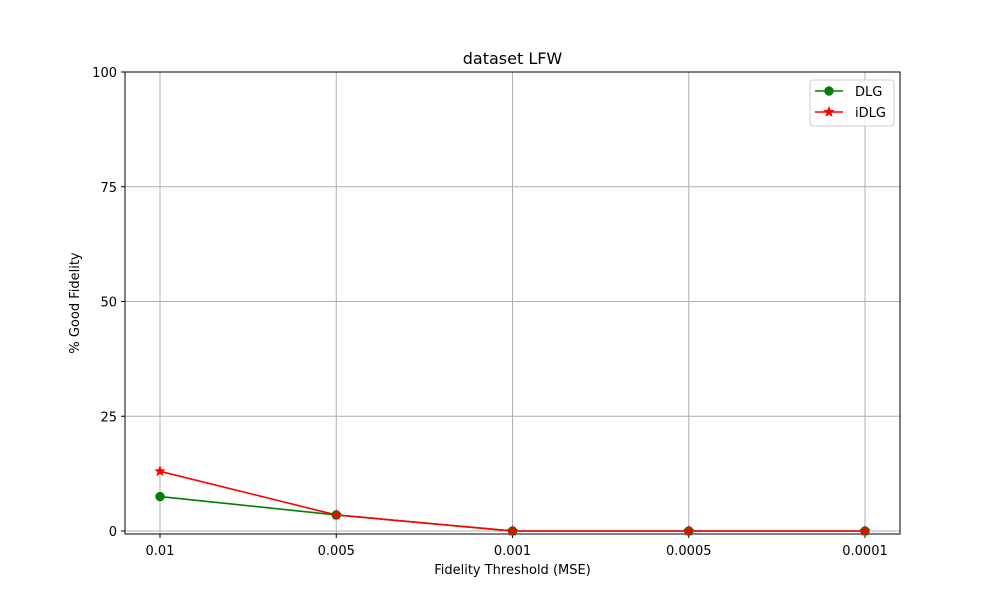  Describe the element at coordinates (868, 92) in the screenshot. I see `legend-label-dlg: DLG` at that location.